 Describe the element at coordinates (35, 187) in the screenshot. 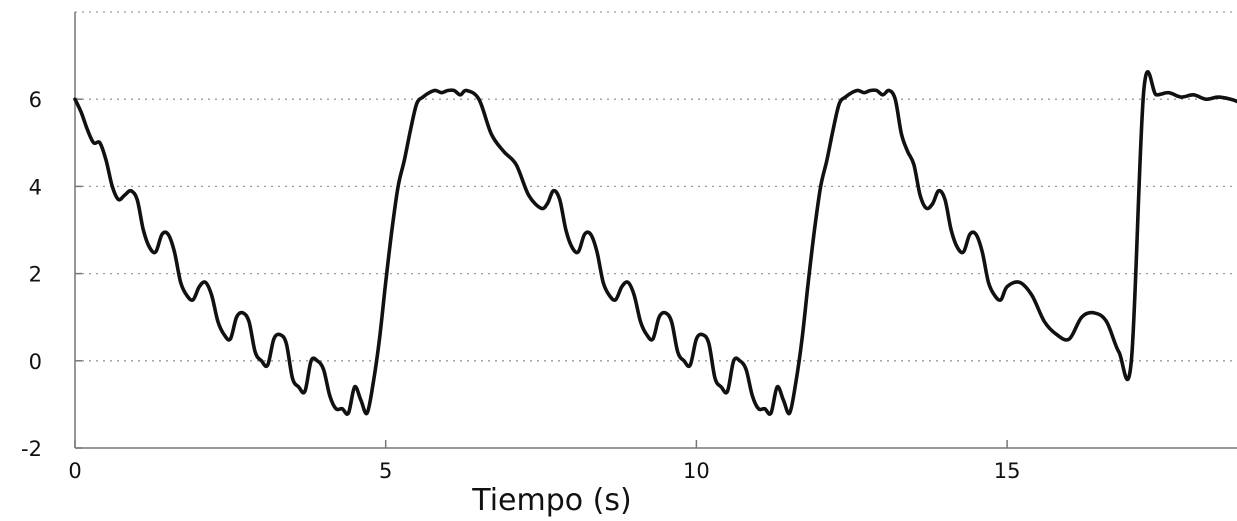

I see `y-tick-label: 4` at that location.